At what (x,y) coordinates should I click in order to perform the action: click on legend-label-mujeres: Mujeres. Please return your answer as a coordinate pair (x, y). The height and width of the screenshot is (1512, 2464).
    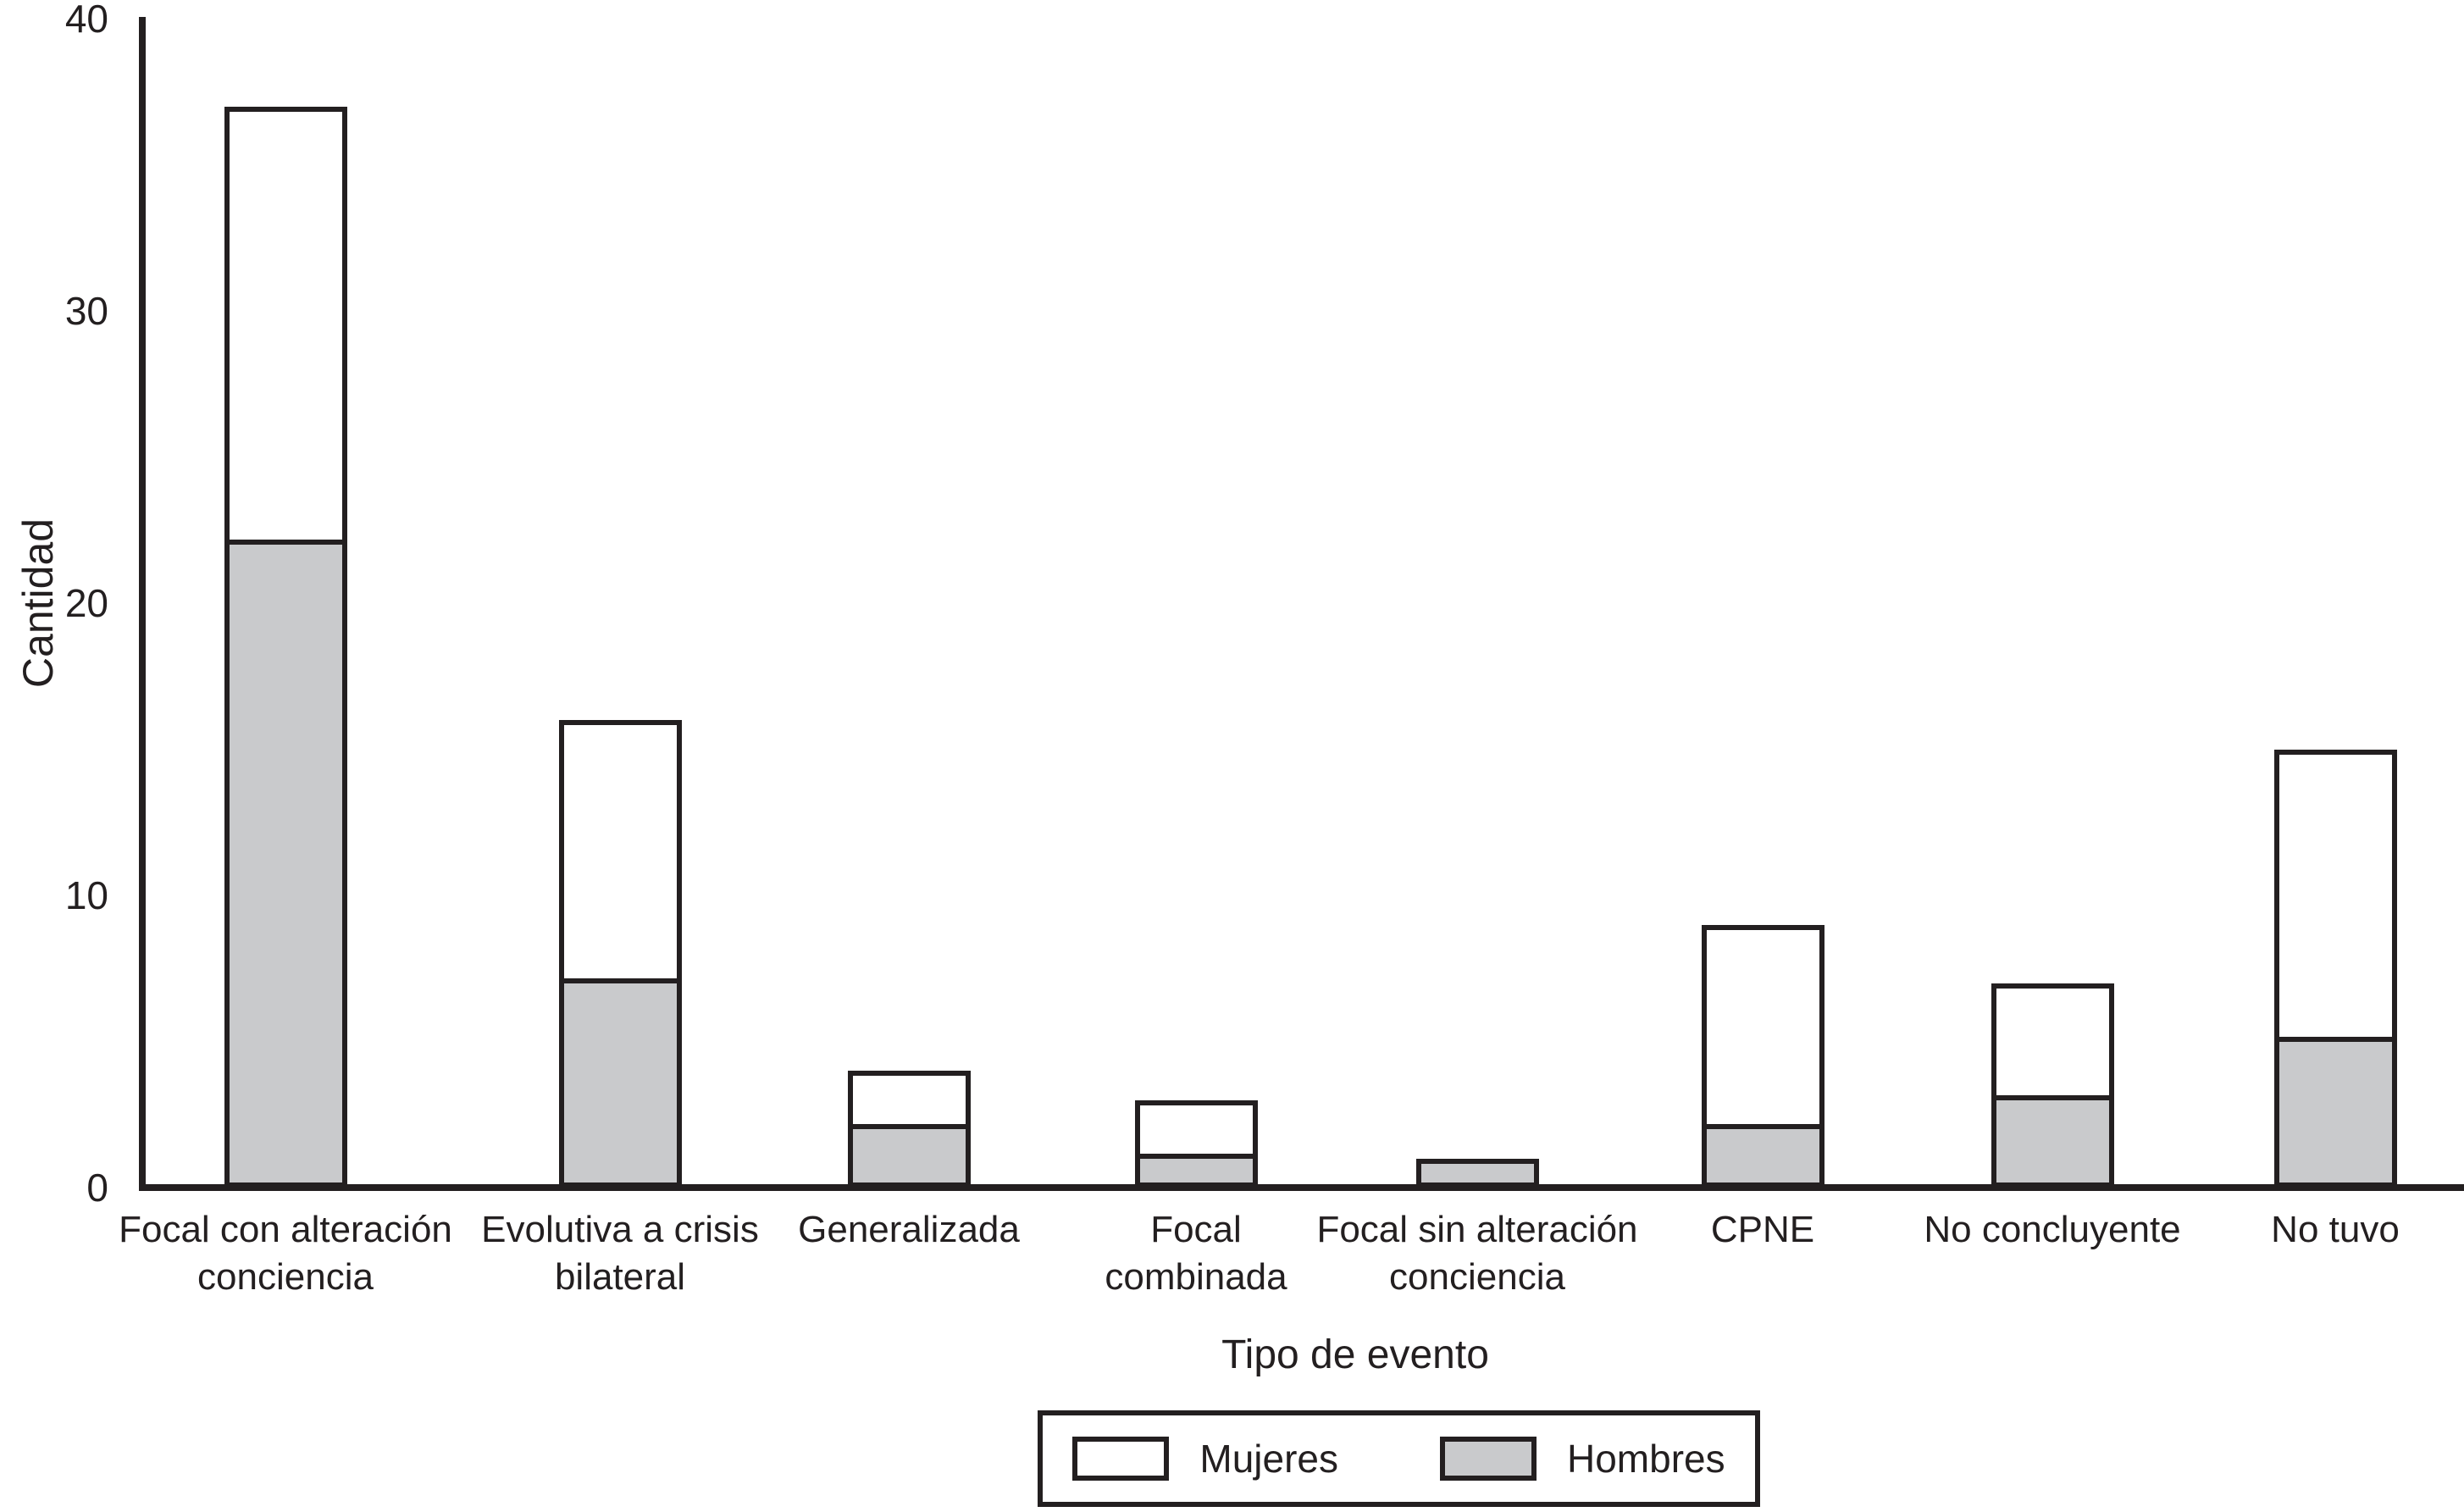
    Looking at the image, I should click on (1268, 1459).